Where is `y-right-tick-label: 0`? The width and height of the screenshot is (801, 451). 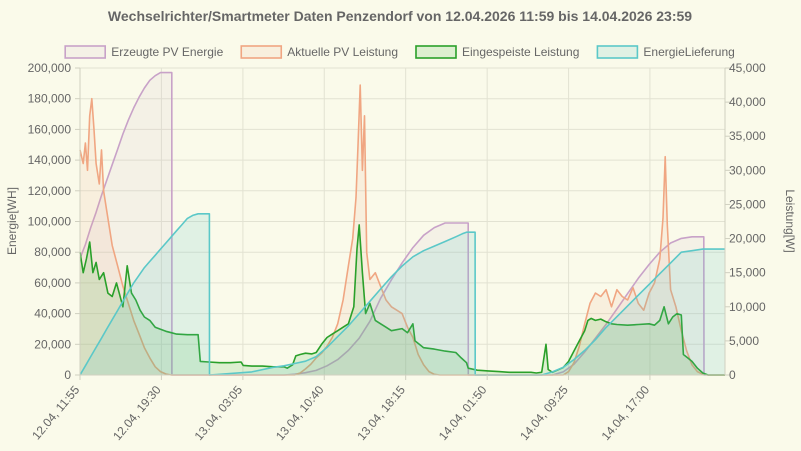 y-right-tick-label: 0 is located at coordinates (732, 375).